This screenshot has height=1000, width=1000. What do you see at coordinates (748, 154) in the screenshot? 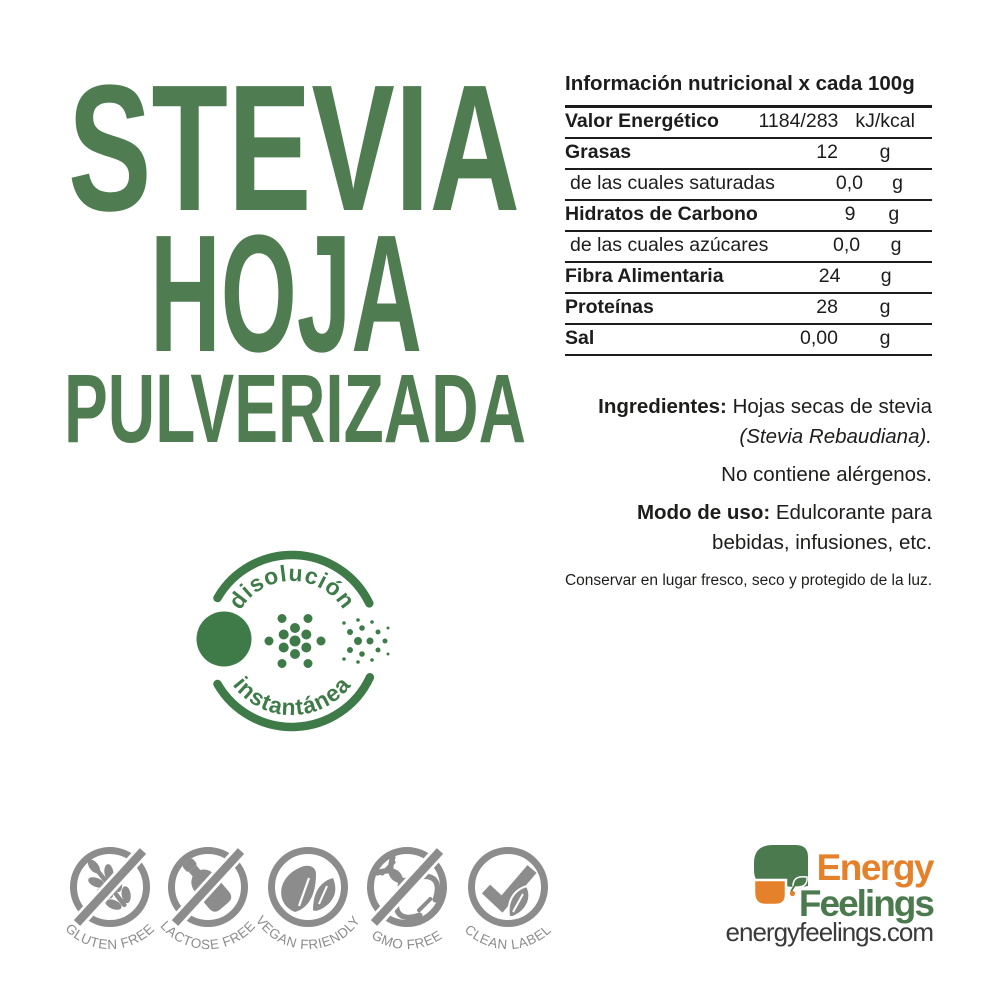
I see `table-row: Grasas 12 g` at bounding box center [748, 154].